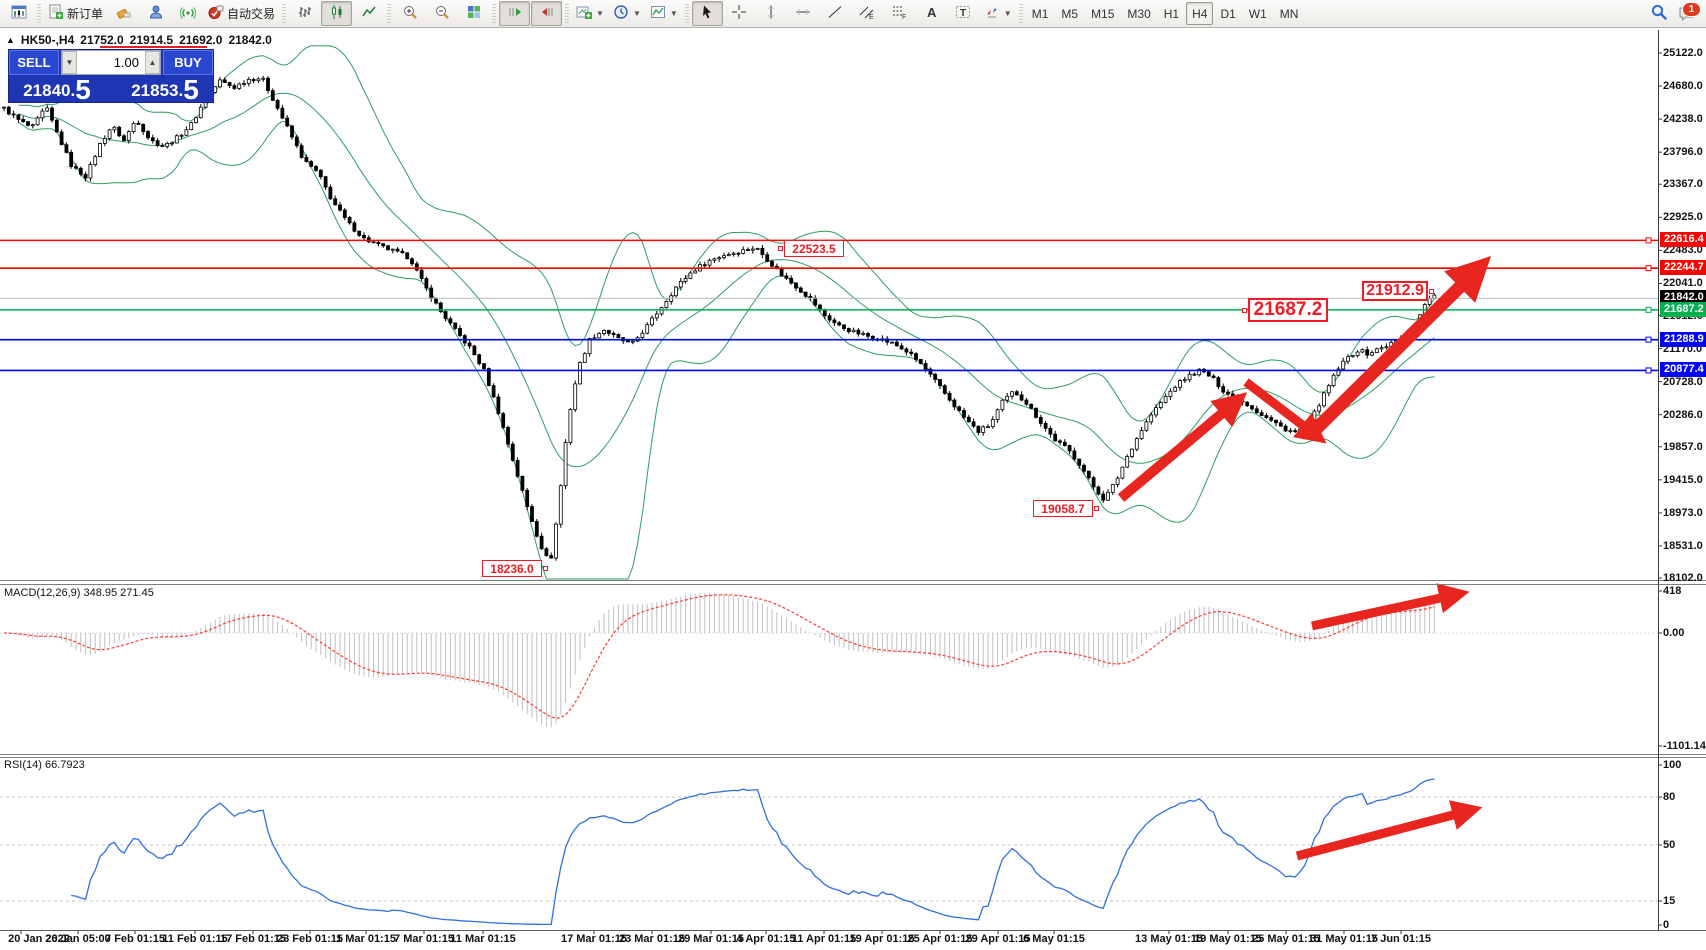 The height and width of the screenshot is (950, 1706). I want to click on time-axis-label: 17 Feb 01:15, so click(253, 939).